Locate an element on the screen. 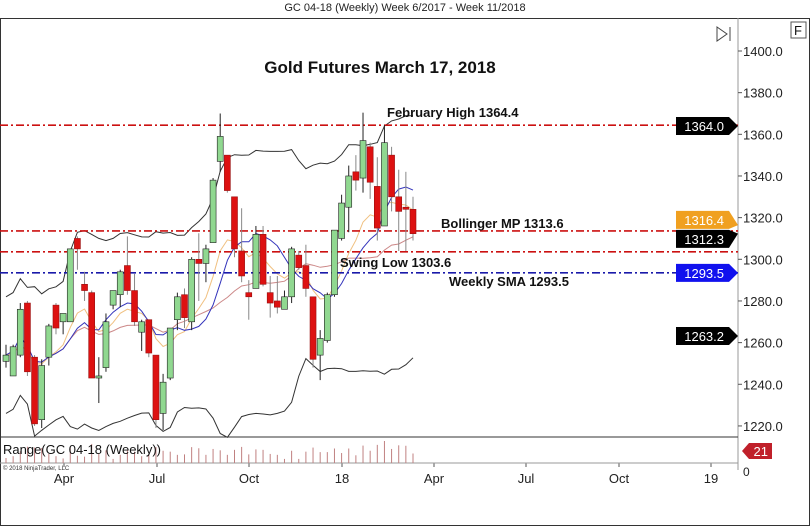 This screenshot has height=526, width=810. y-tick-label: 1320.0 is located at coordinates (763, 218).